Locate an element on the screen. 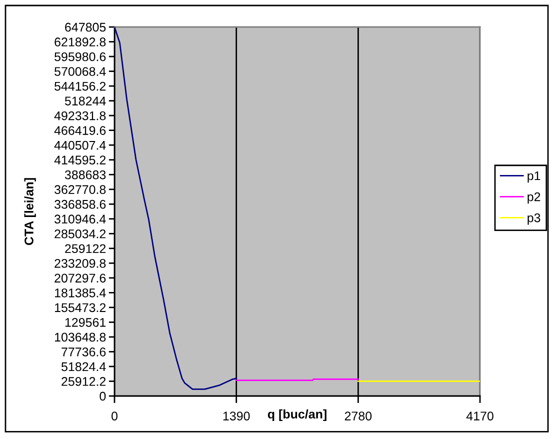  legend-label: p1 is located at coordinates (534, 177).